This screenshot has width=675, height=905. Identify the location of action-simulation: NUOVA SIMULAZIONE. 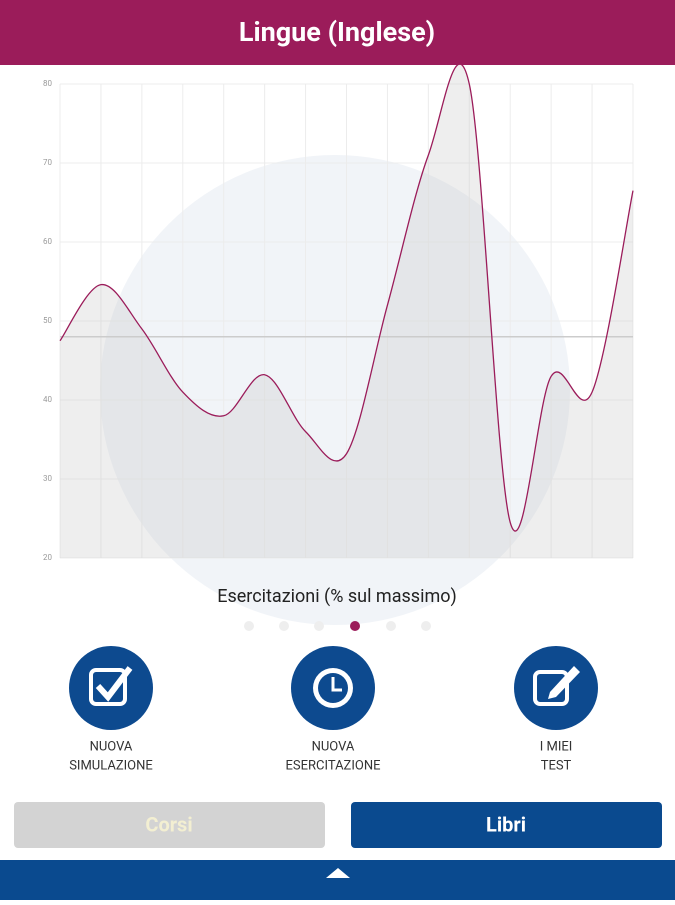
(111, 709).